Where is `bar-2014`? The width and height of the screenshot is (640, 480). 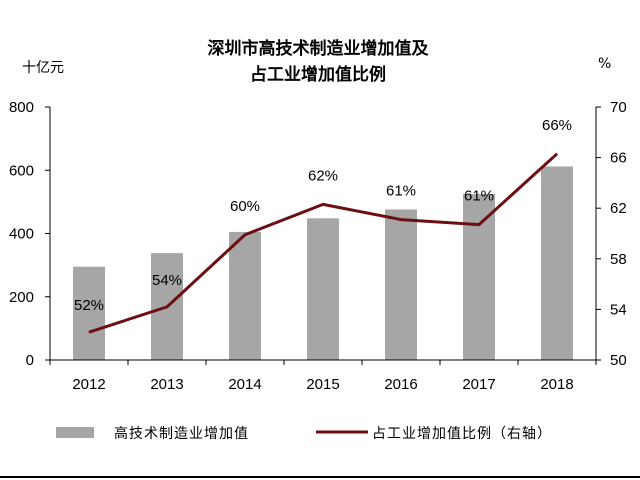 bar-2014 is located at coordinates (245, 295).